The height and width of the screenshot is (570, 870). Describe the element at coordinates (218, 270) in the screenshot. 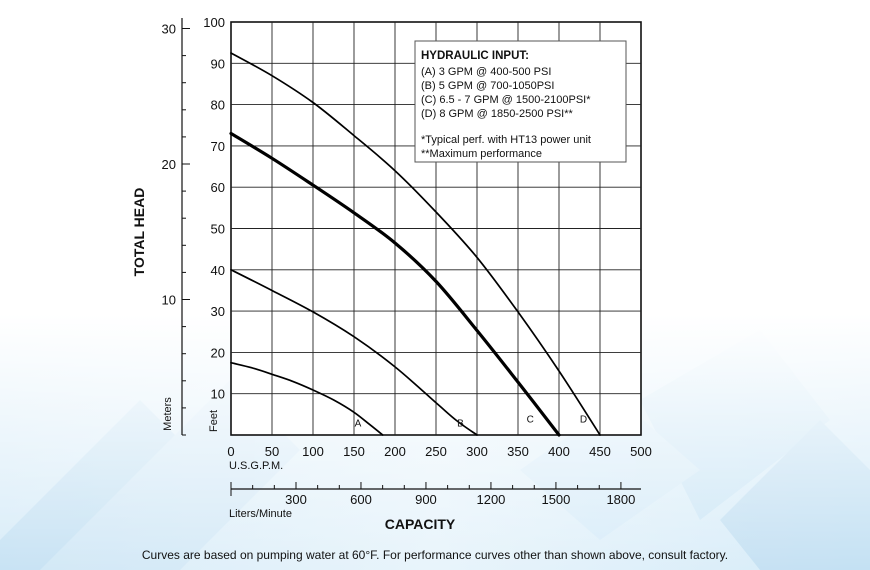

I see `y-tick-label: 40` at that location.